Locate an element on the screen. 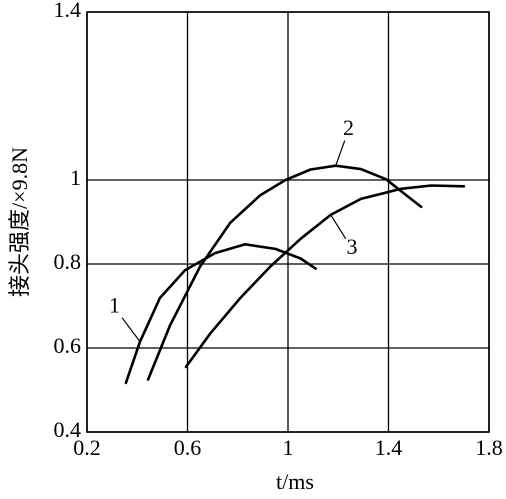  y-tick-label: 1.4 is located at coordinates (68, 11).